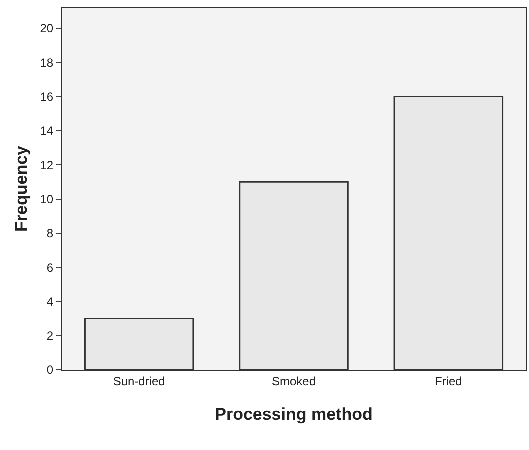  I want to click on y-tick-label: 12, so click(47, 165).